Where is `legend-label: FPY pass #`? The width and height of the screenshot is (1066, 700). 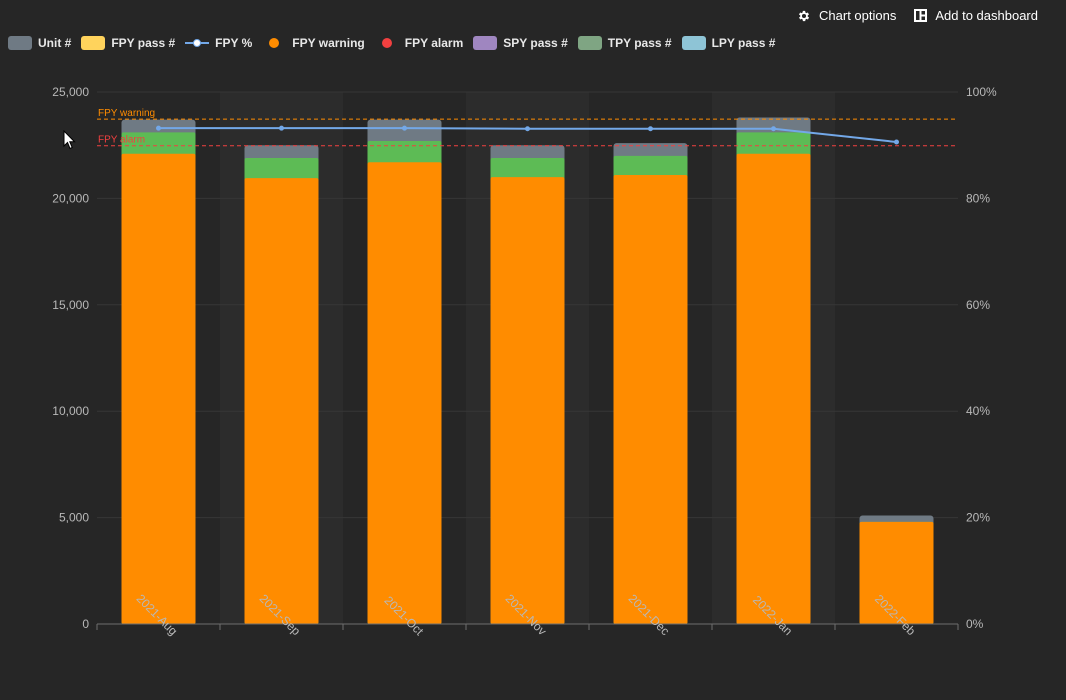 legend-label: FPY pass # is located at coordinates (143, 43).